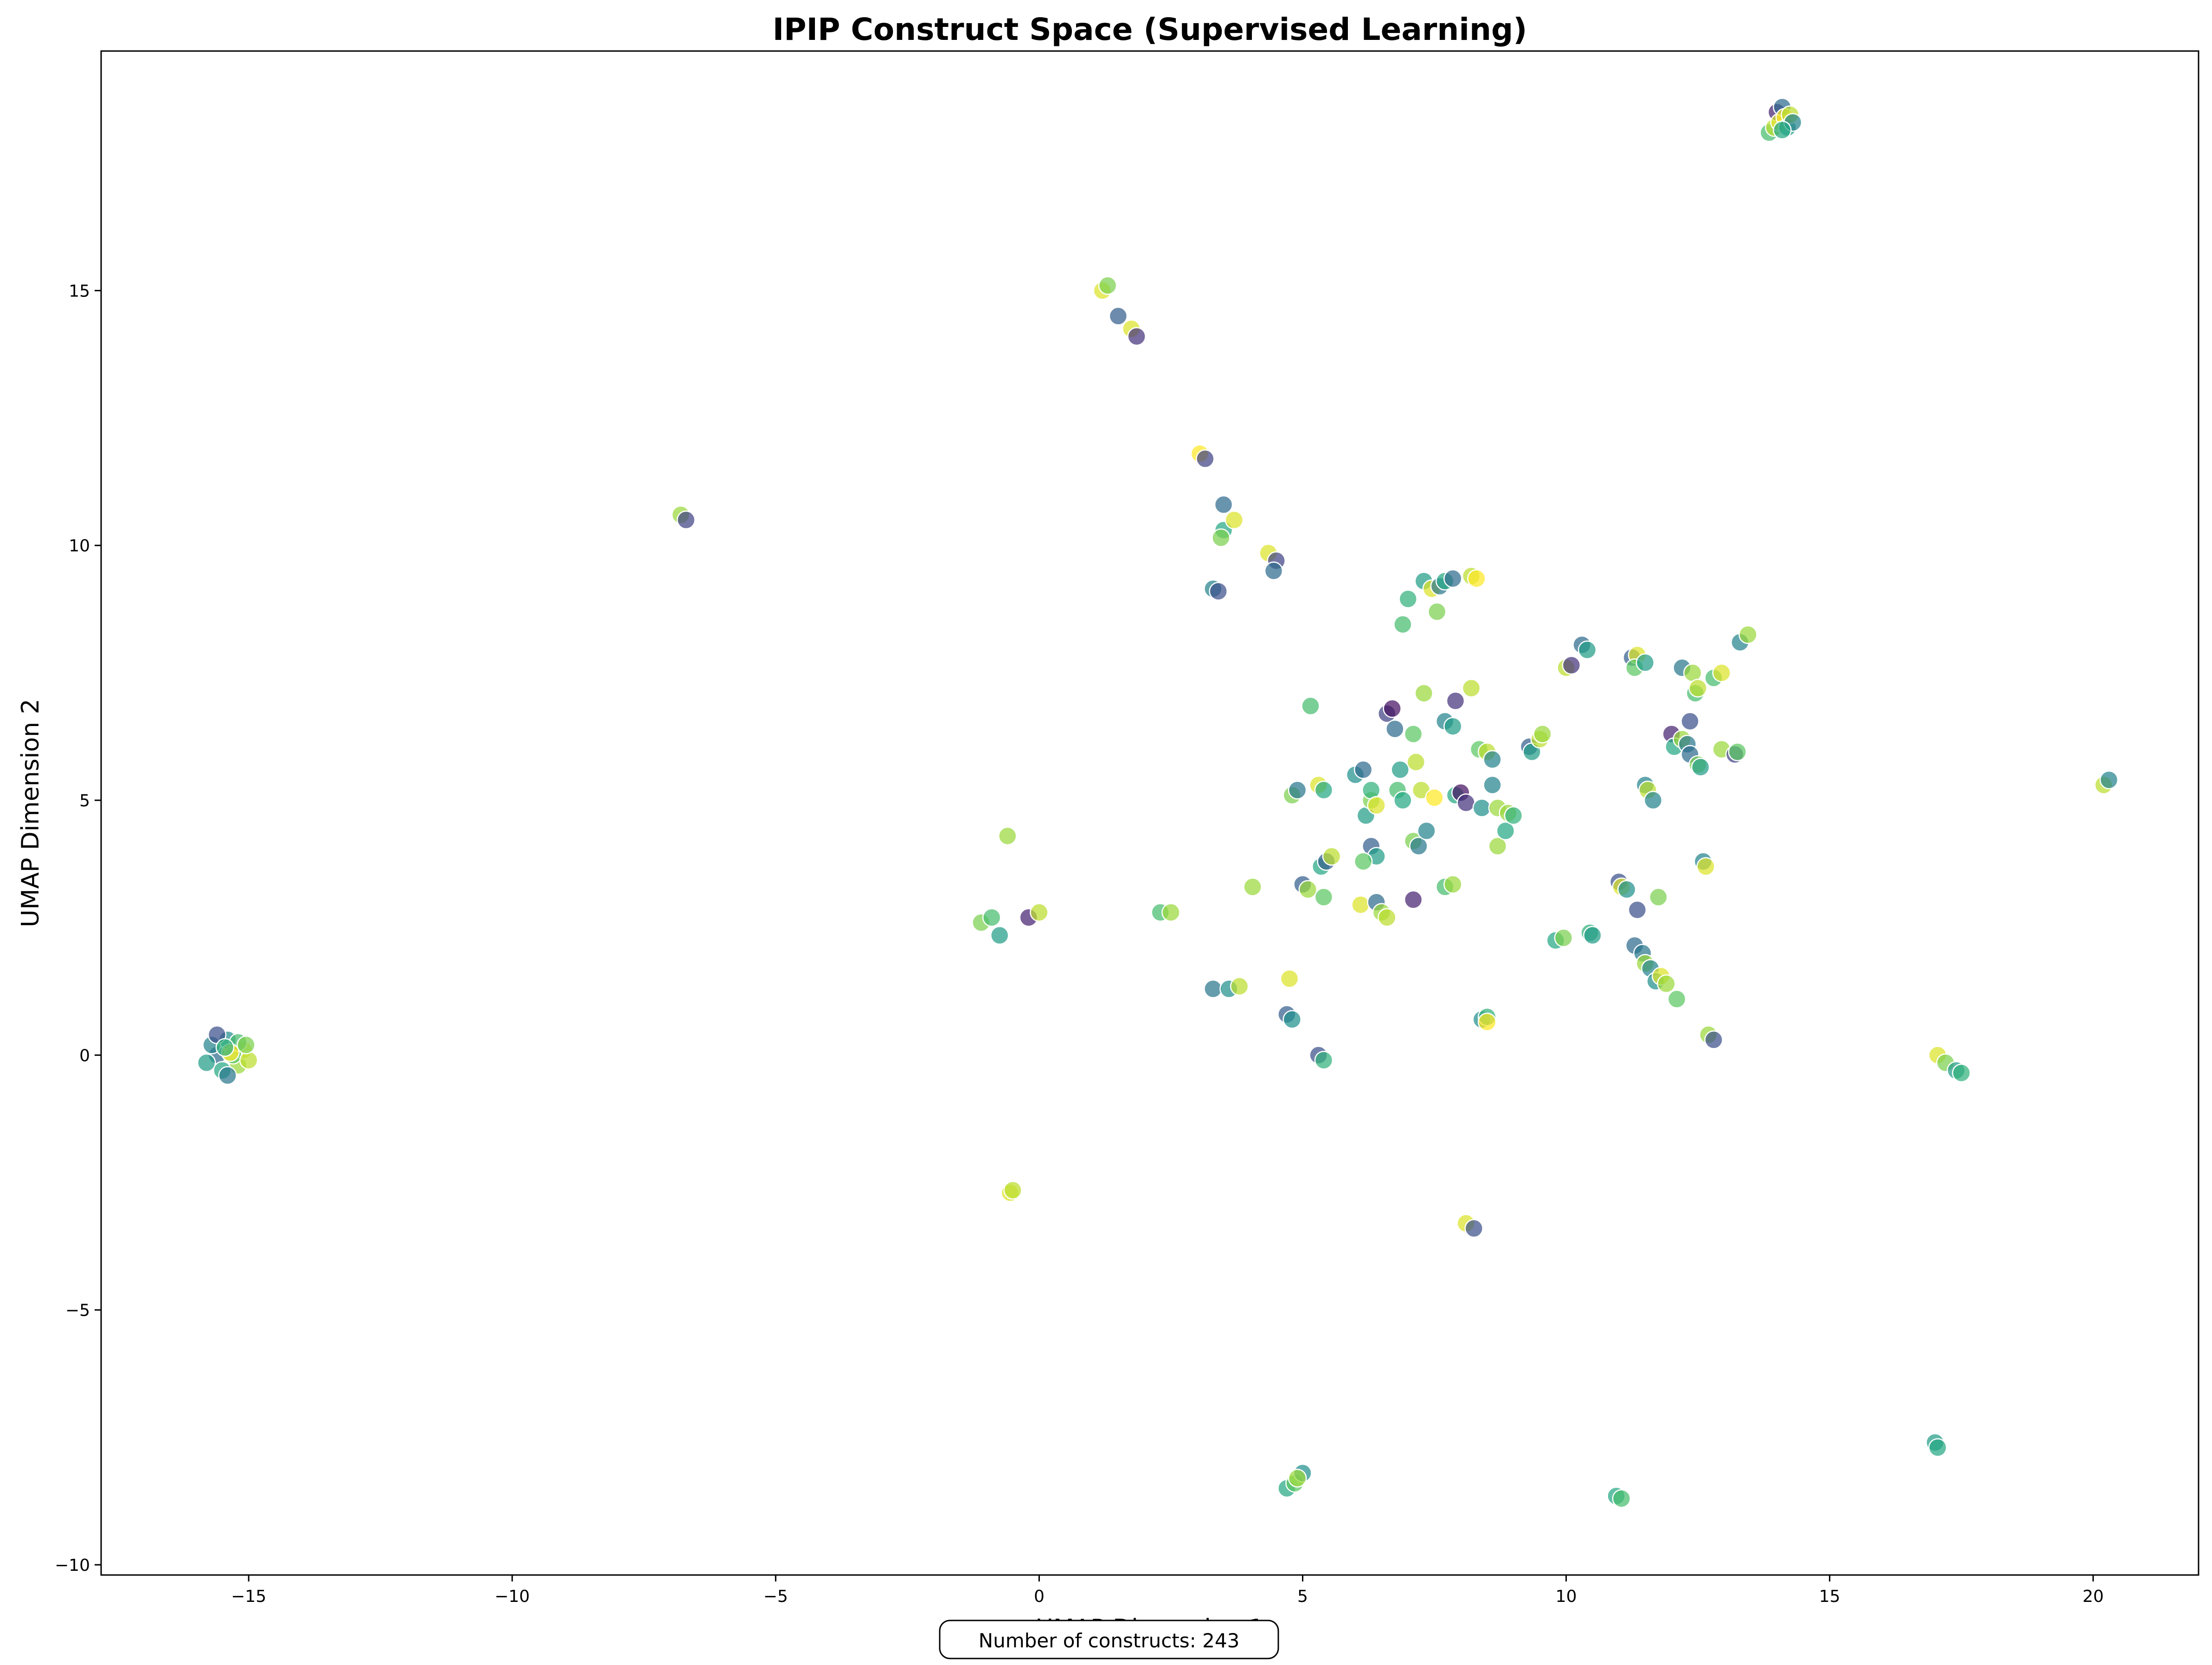 Image resolution: width=2212 pixels, height=1665 pixels. Describe the element at coordinates (1302, 1596) in the screenshot. I see `x-tick-label: 5` at that location.